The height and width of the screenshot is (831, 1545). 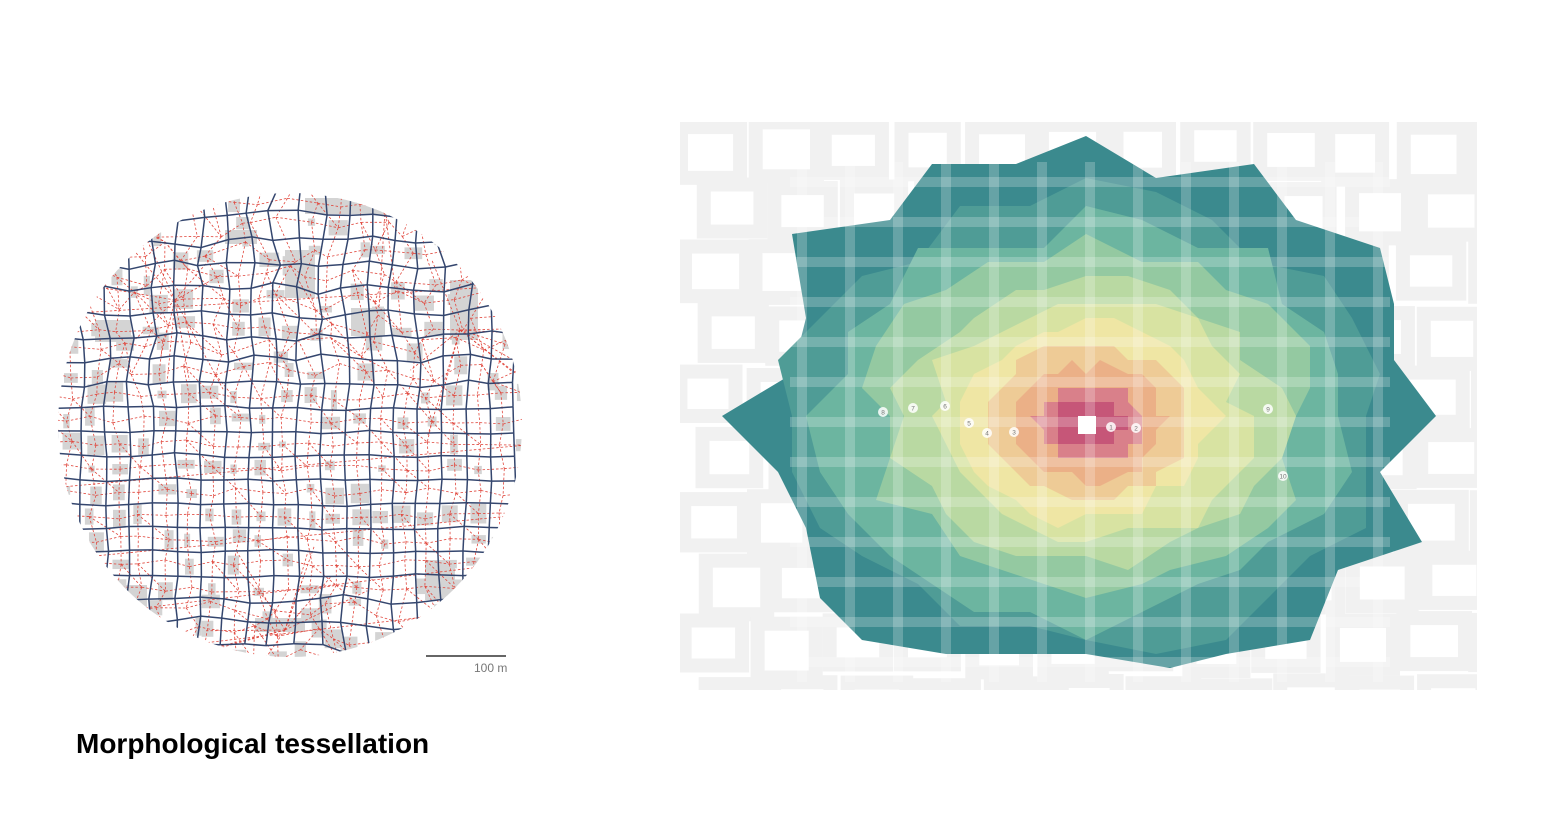 I want to click on step-marker-label: 1, so click(x=1111, y=428).